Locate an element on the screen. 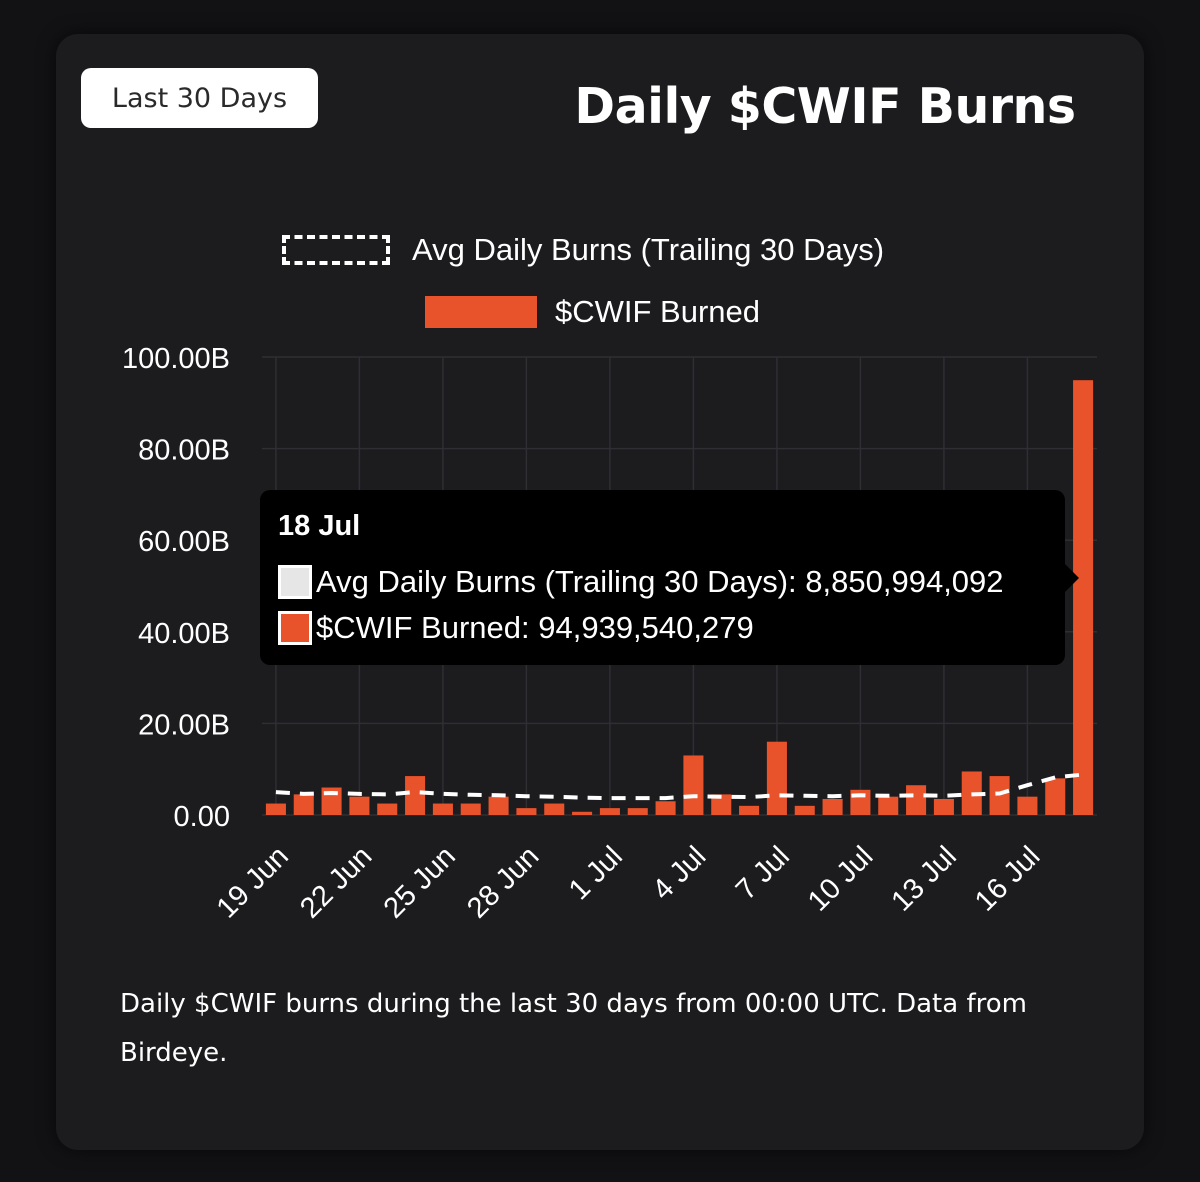  bar-20-jun is located at coordinates (303, 804).